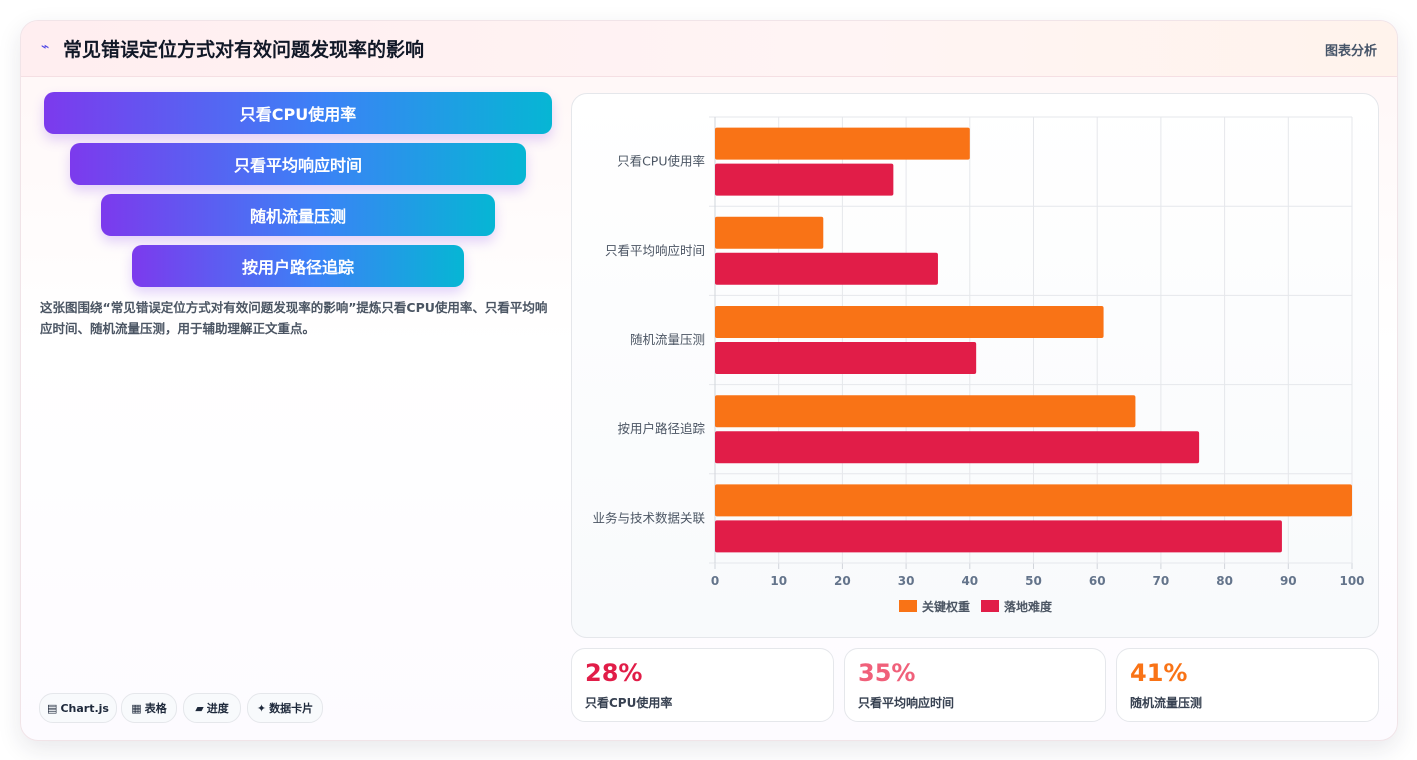 The image size is (1417, 760). Describe the element at coordinates (906, 581) in the screenshot. I see `x-tick-label: 30` at that location.